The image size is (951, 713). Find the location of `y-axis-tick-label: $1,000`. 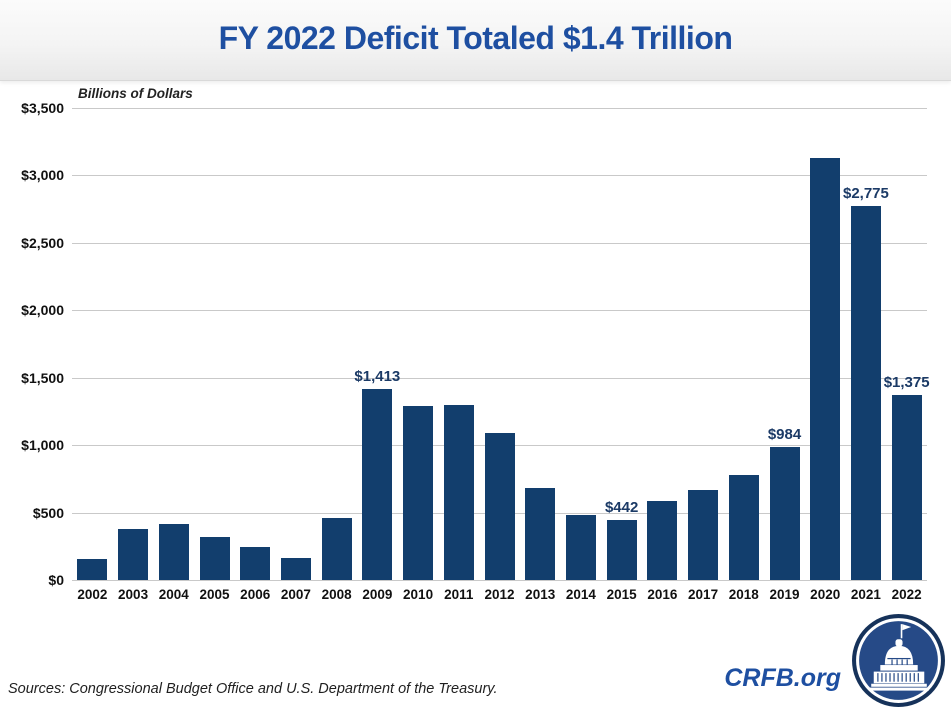

y-axis-tick-label: $1,000 is located at coordinates (42, 445).